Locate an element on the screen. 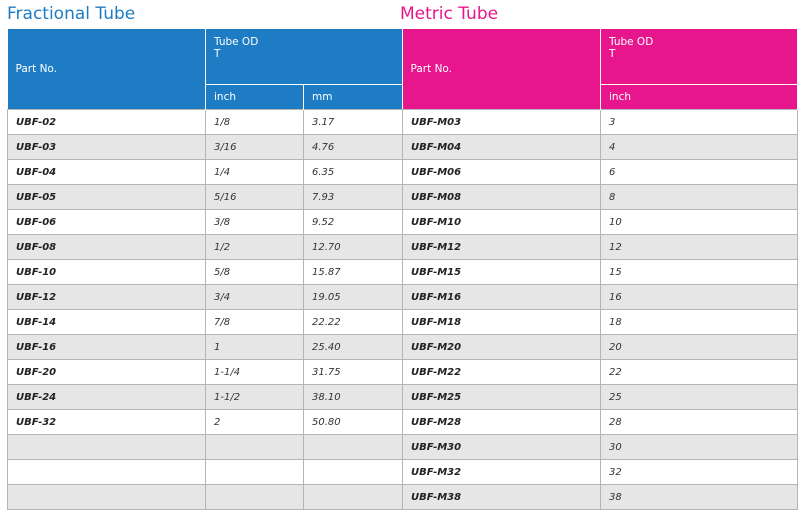 The width and height of the screenshot is (805, 518). table-row: UBF-M32 32 is located at coordinates (600, 472).